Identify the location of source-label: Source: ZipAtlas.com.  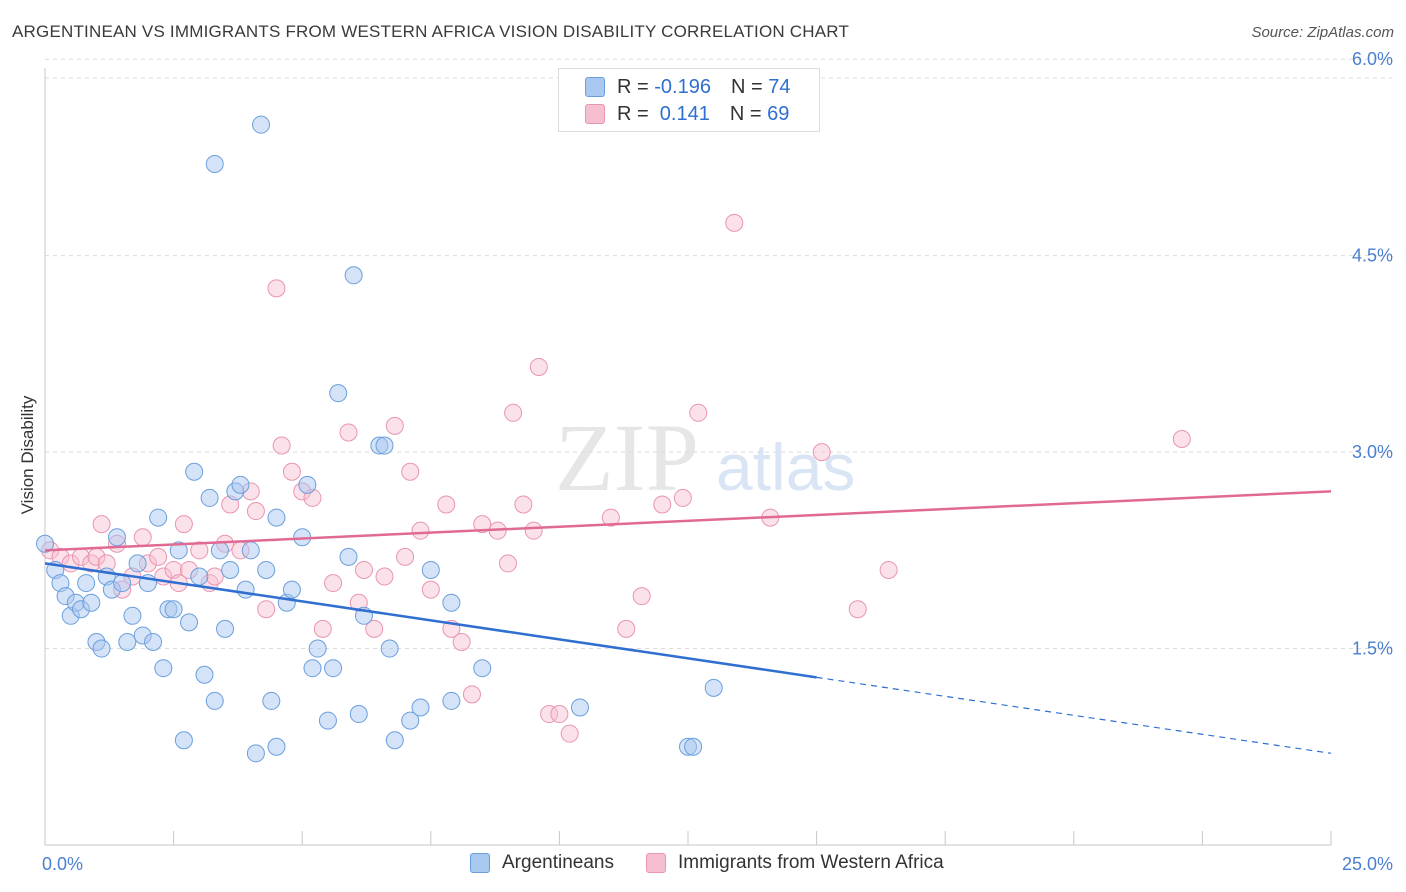
(1322, 32).